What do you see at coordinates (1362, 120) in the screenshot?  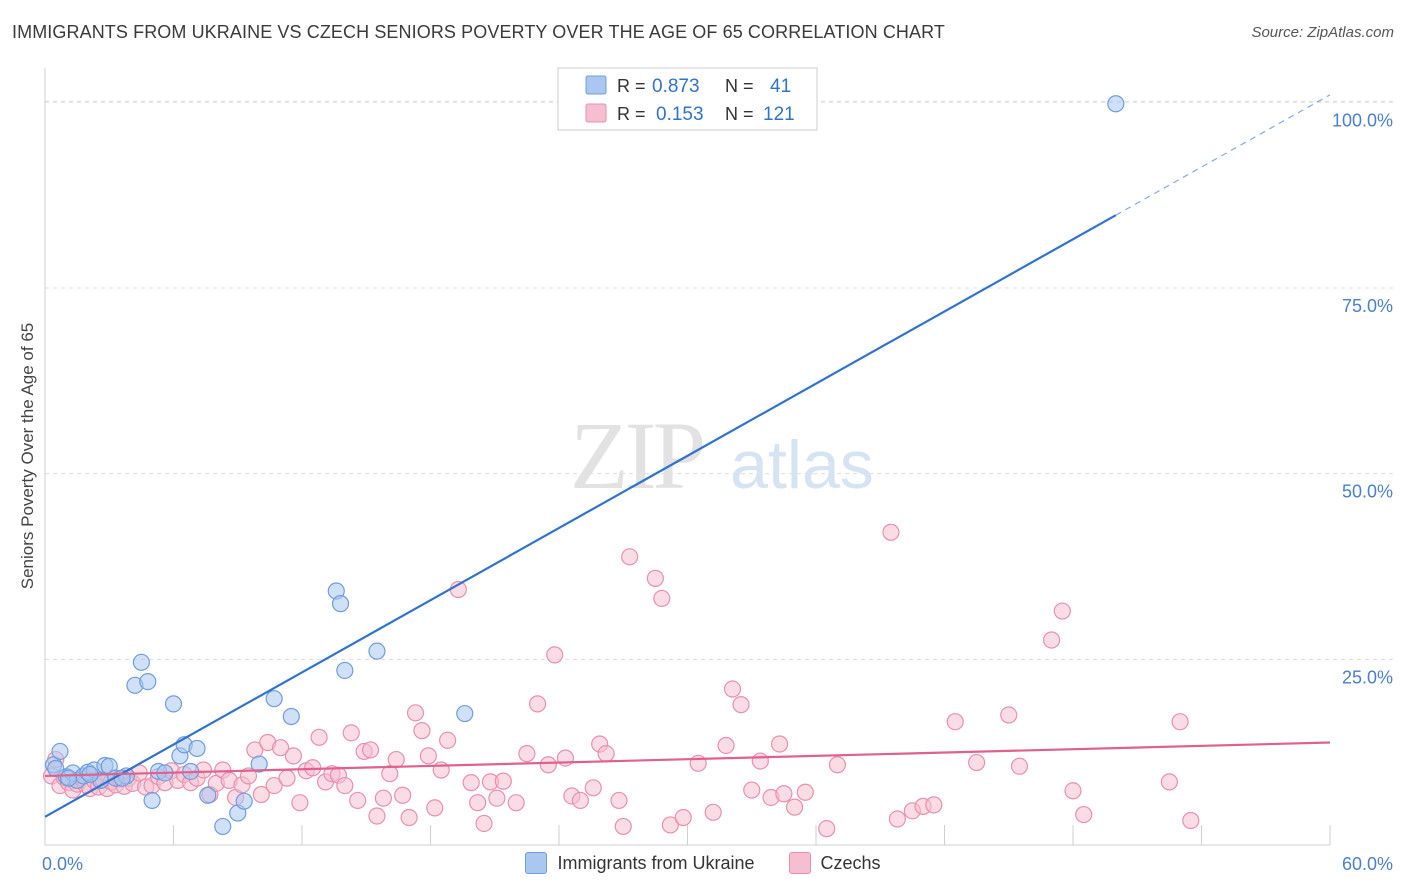 I see `y-tick-label-3: 100.0%` at bounding box center [1362, 120].